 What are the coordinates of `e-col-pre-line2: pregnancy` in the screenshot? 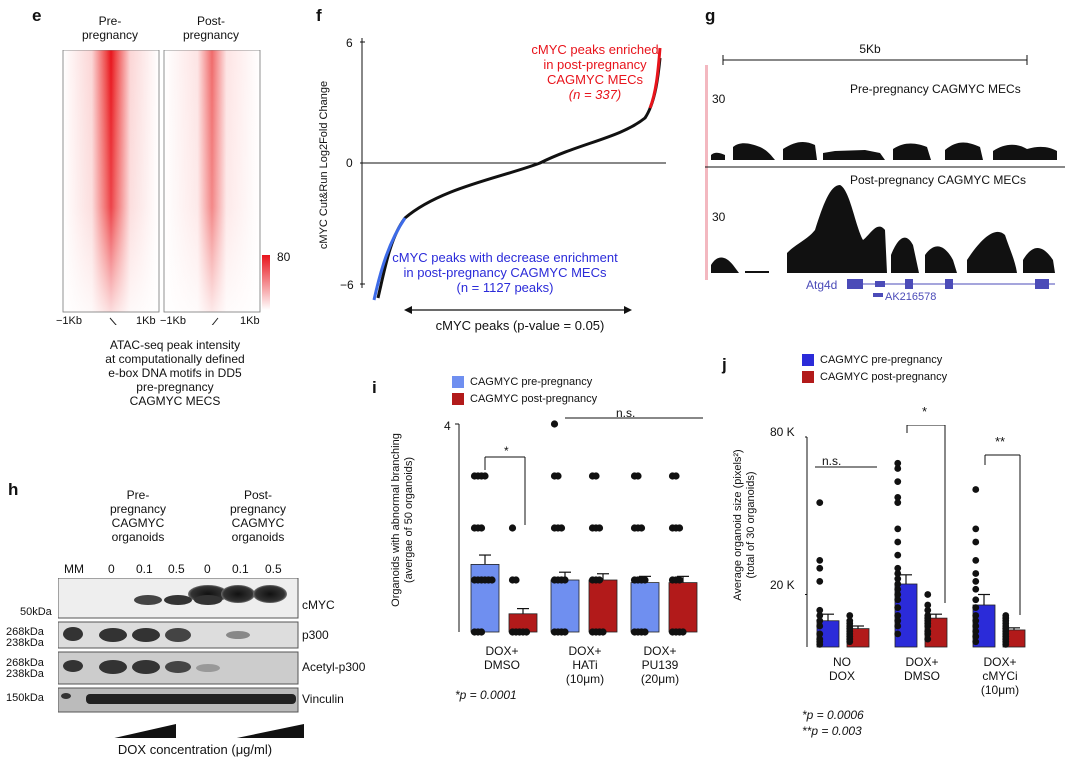 It's located at (110, 35).